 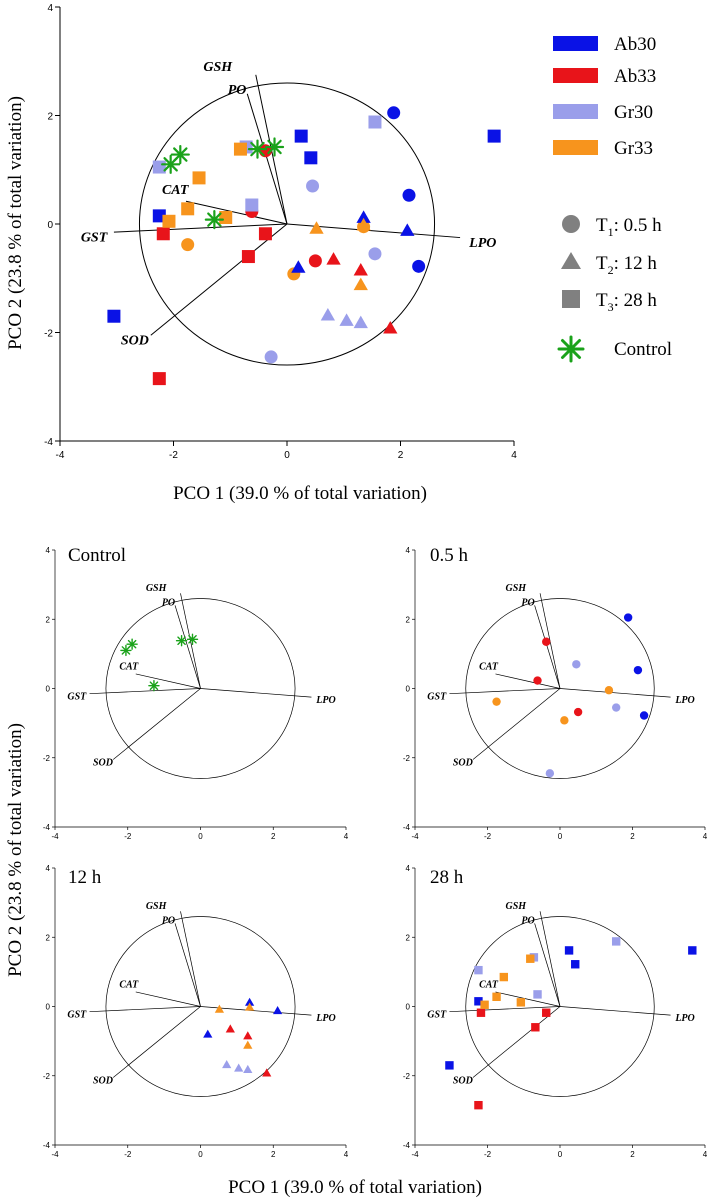 I want to click on legend-t3-prefix: T, so click(x=602, y=300).